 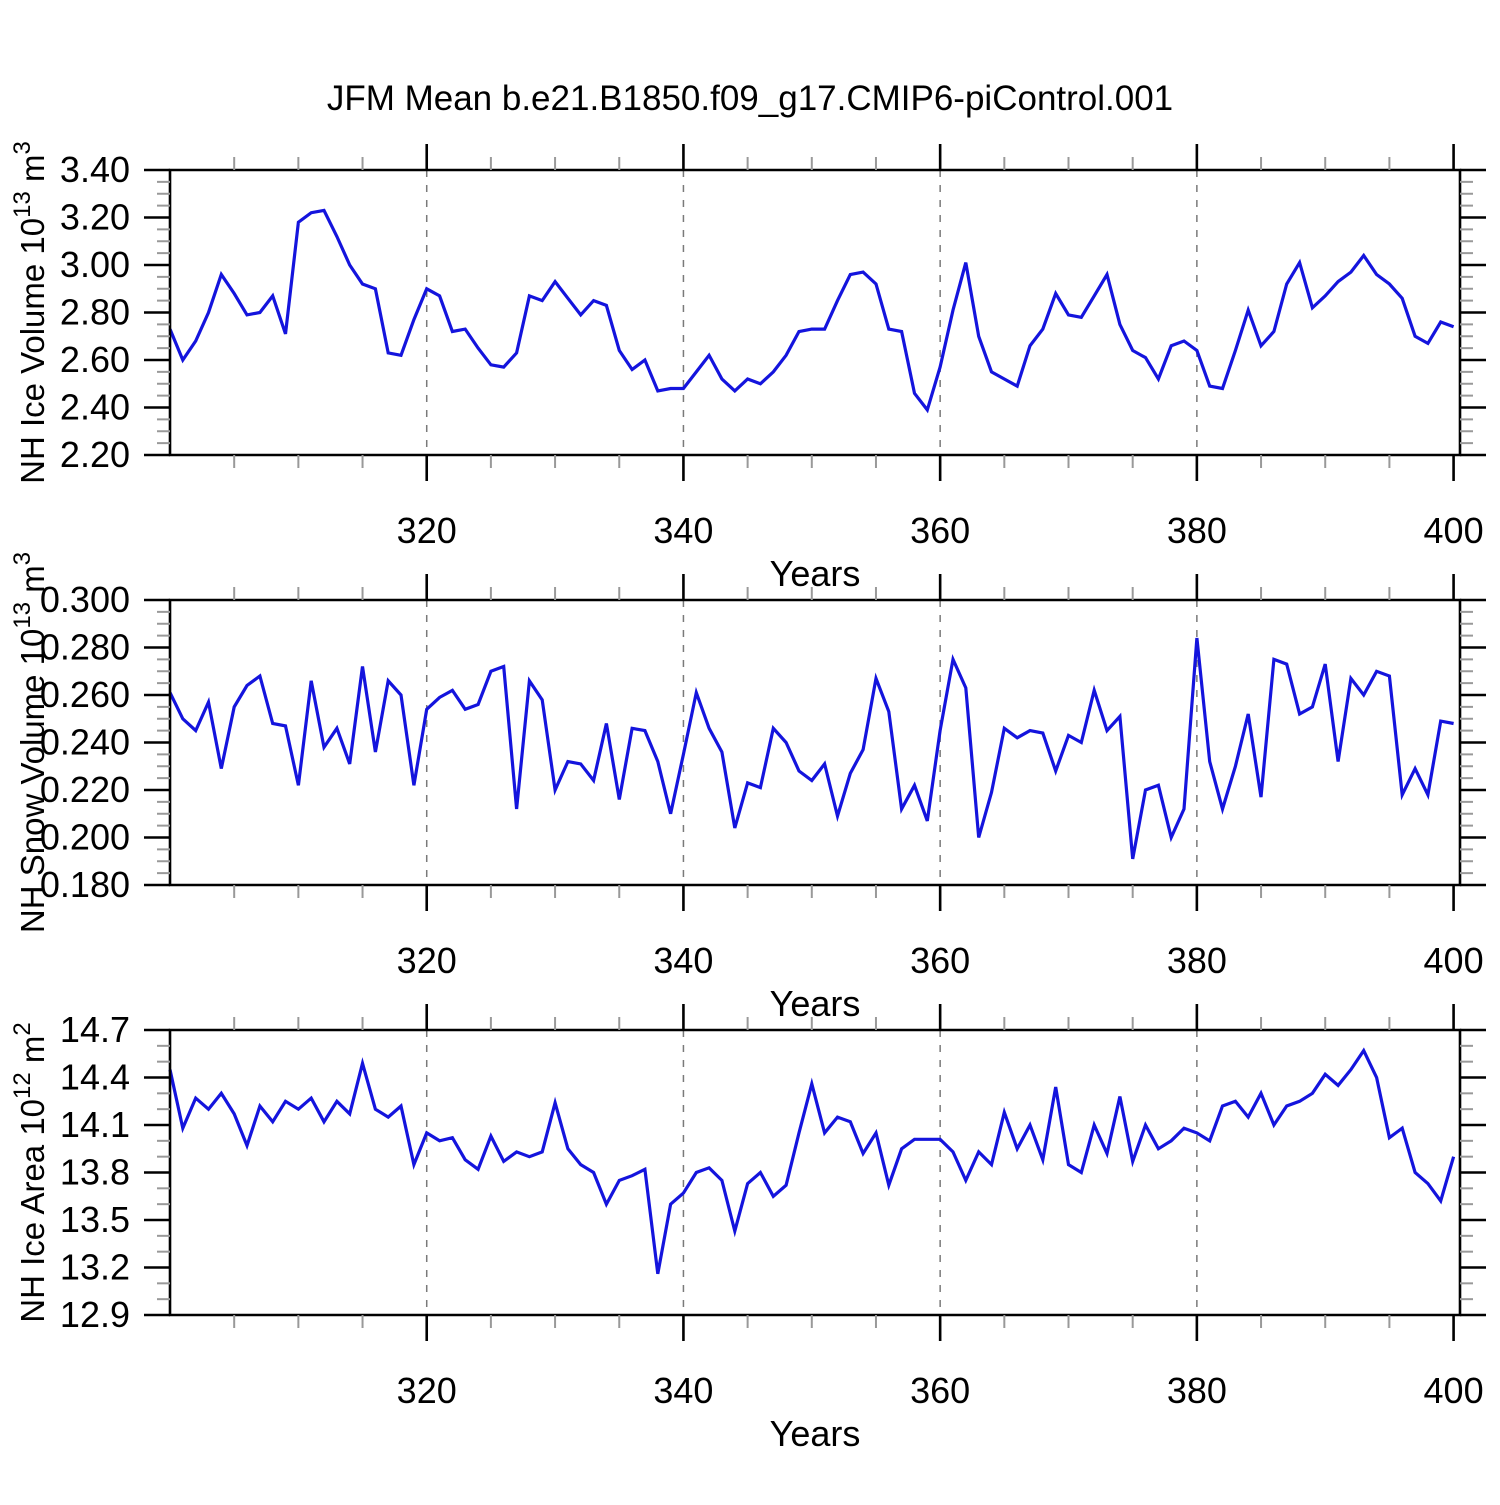 What do you see at coordinates (95, 264) in the screenshot?
I see `y-tick-label: 3.00` at bounding box center [95, 264].